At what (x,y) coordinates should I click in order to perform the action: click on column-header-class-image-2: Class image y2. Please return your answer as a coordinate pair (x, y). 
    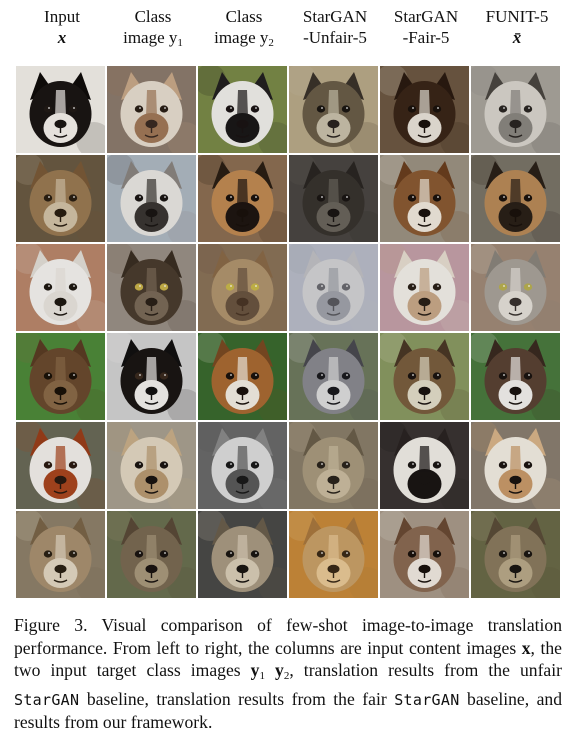
    Looking at the image, I should click on (244, 30).